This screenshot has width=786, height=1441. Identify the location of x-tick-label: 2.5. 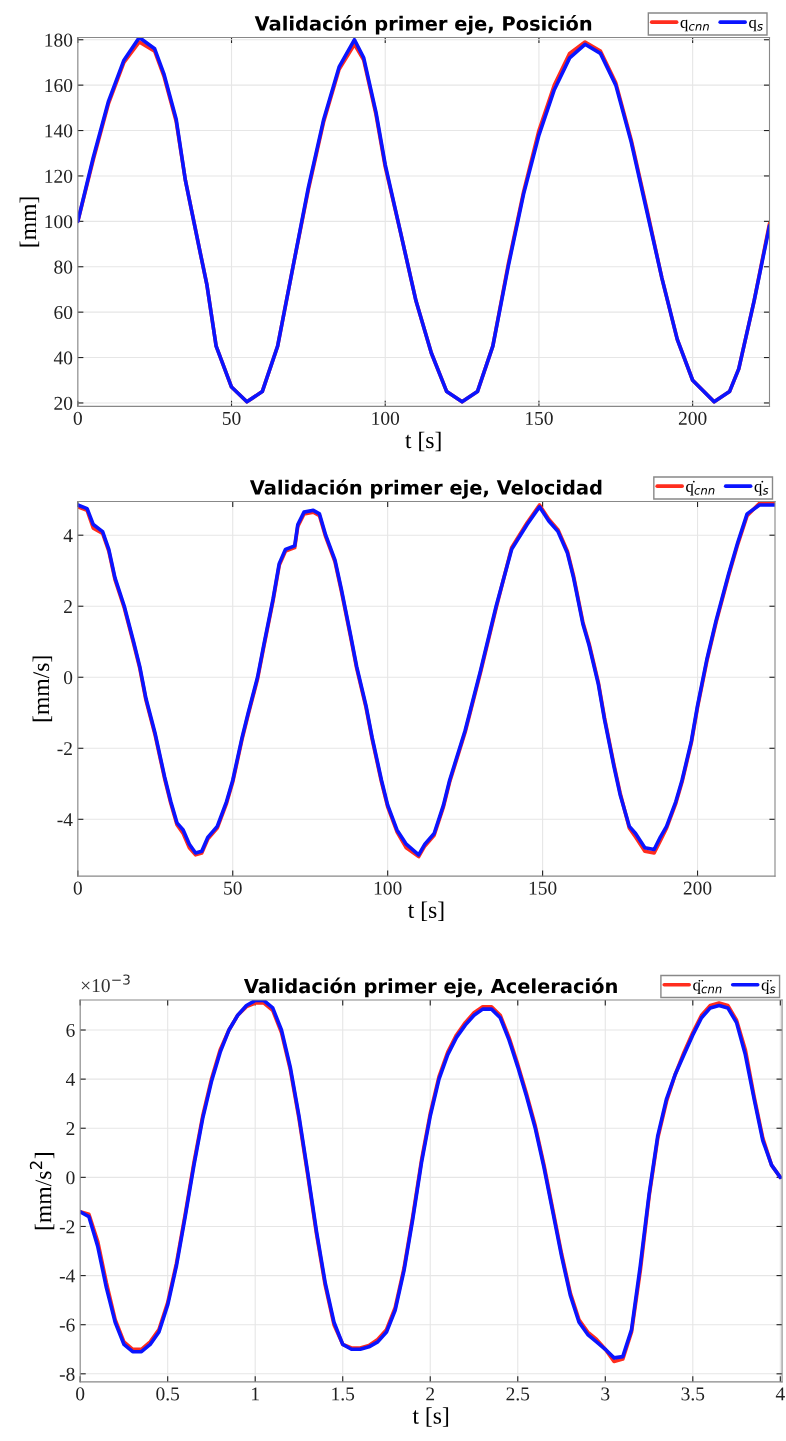
(518, 1394).